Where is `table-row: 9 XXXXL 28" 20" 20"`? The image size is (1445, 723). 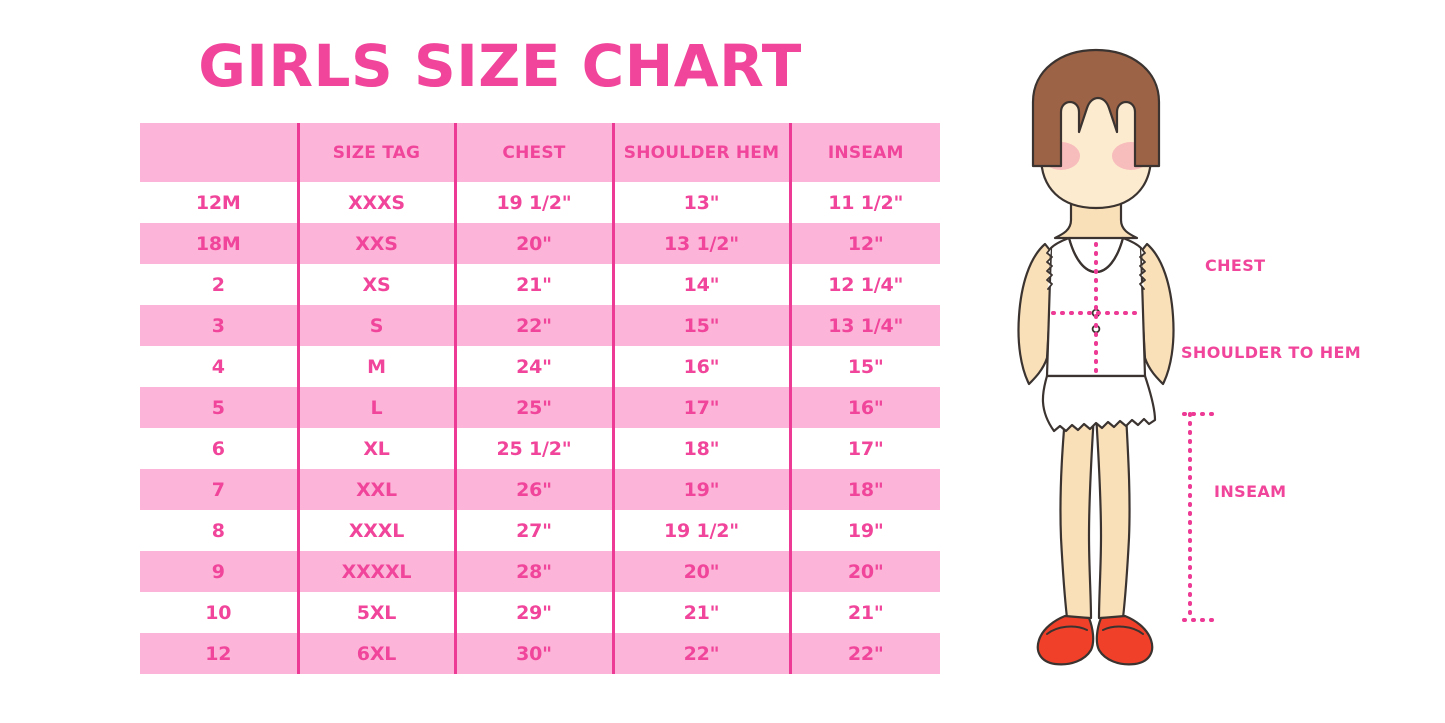
table-row: 9 XXXXL 28" 20" 20" is located at coordinates (540, 571).